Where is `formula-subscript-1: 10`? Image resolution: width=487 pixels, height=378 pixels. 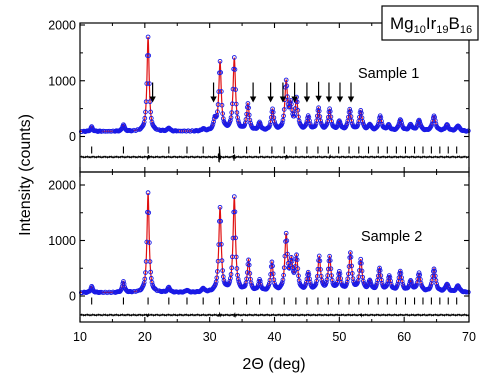
formula-subscript-1: 10 is located at coordinates (420, 30).